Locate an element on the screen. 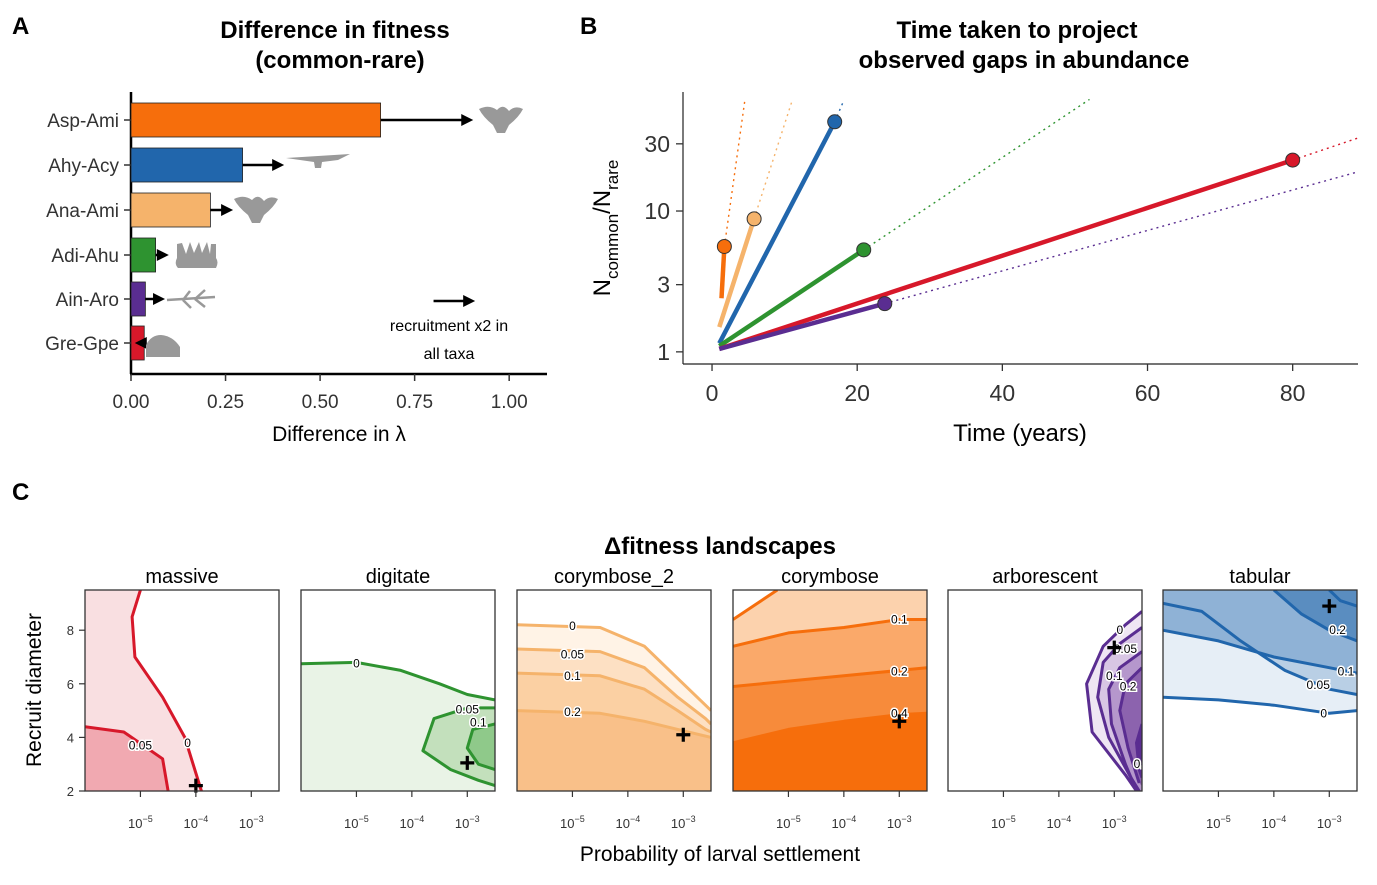 The image size is (1377, 885). panel-b-x-tick-label: 0 is located at coordinates (712, 393).